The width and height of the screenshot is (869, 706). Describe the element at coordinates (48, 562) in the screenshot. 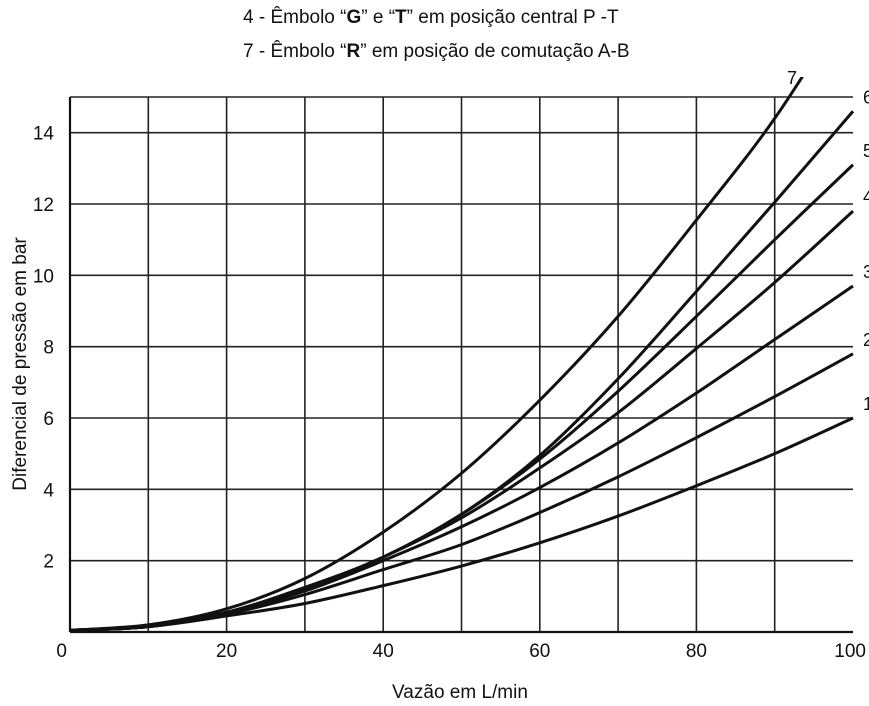

I see `y-tick-label: 2` at that location.